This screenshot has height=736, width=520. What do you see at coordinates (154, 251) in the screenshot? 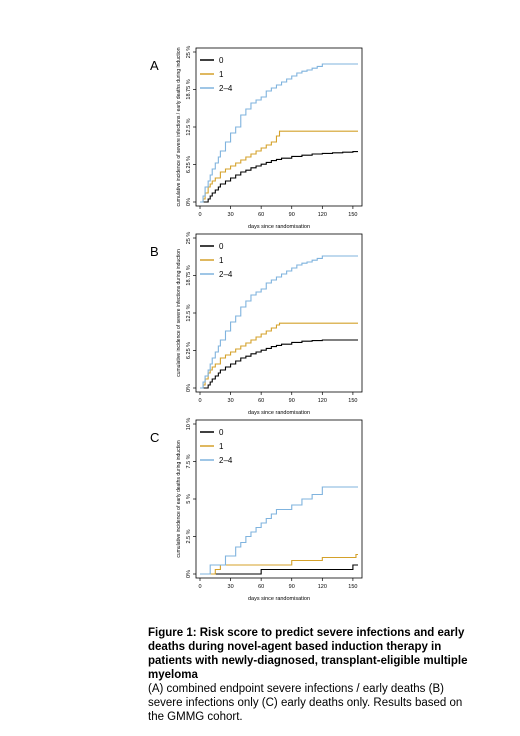
I see `panel-letter-b: B` at bounding box center [154, 251].